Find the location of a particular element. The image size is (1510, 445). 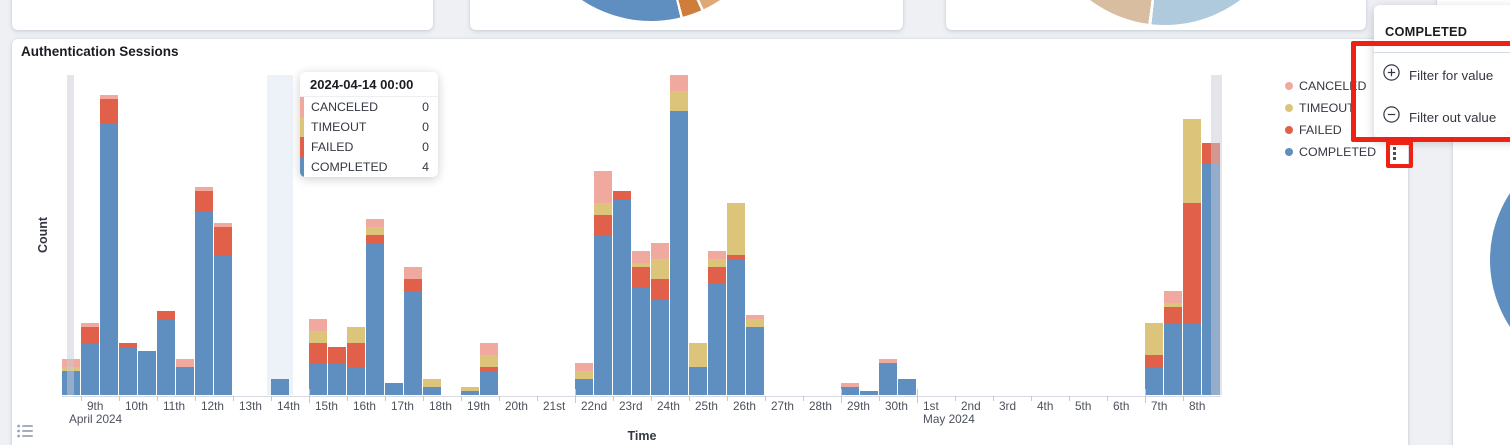

pie-chart-partial-right is located at coordinates (1165, 12).